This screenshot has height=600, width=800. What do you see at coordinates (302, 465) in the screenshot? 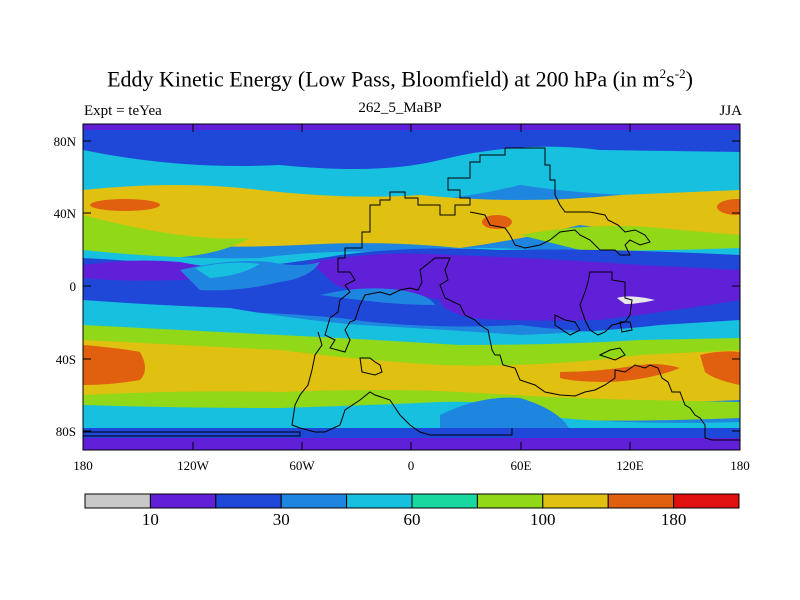
I see `x-tick-label: 60W` at bounding box center [302, 465].